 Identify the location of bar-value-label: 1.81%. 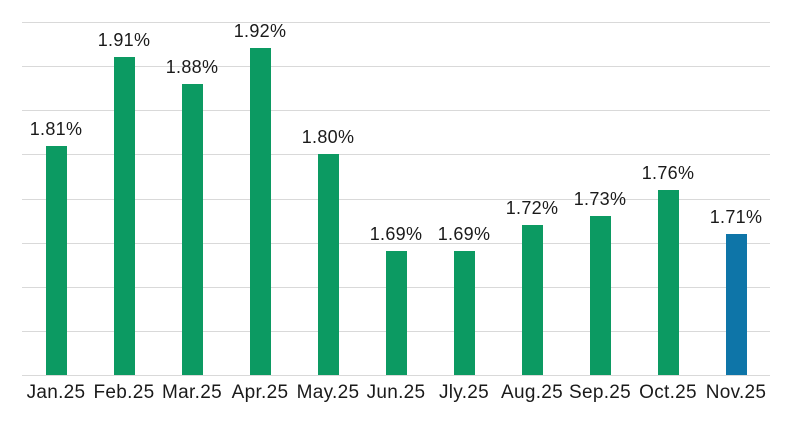
(56, 128).